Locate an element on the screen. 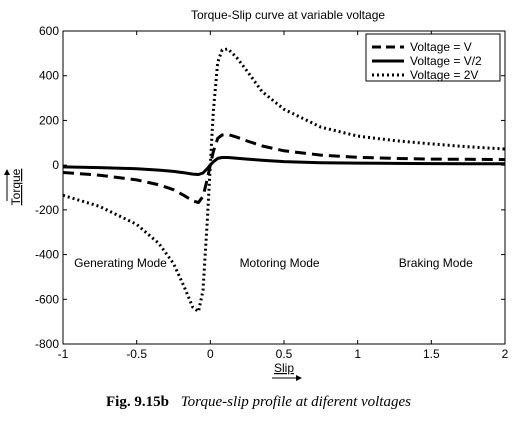  y-axis-label-group: Torque is located at coordinates (13, 186).